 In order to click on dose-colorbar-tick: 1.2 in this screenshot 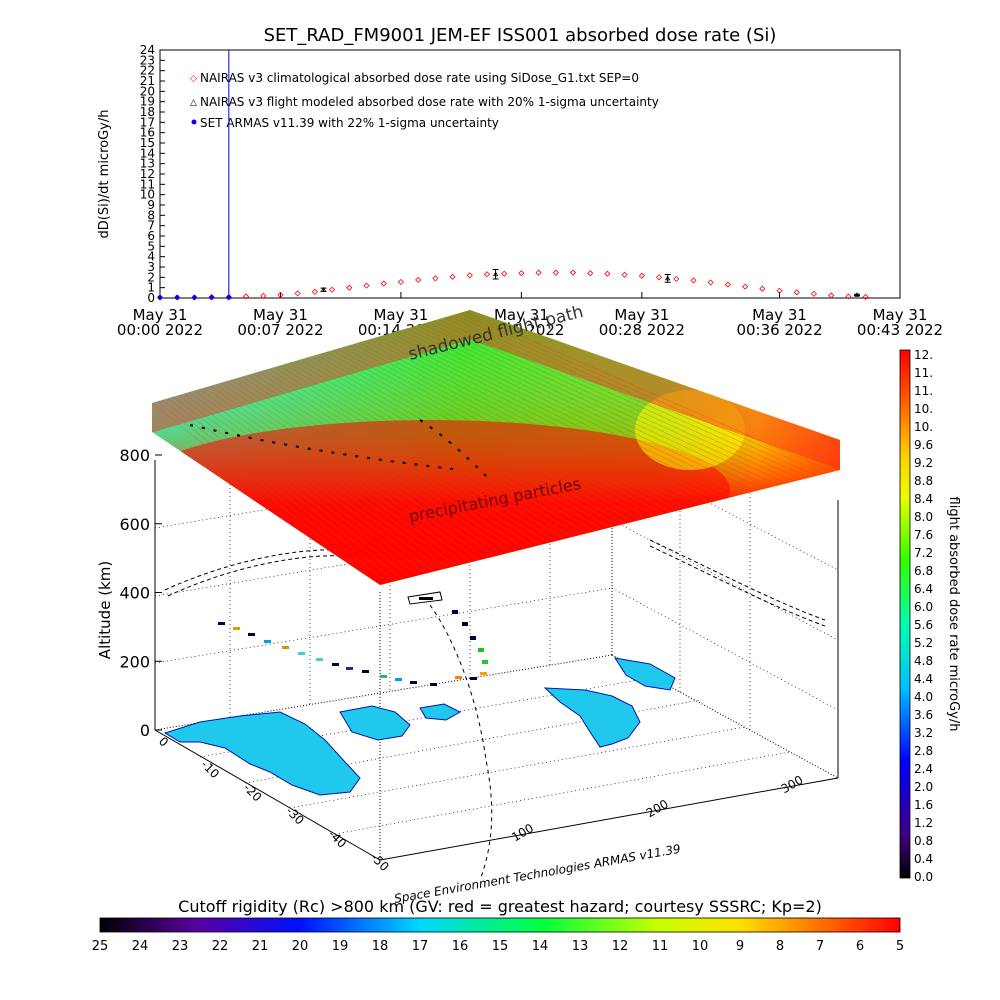, I will do `click(923, 823)`.